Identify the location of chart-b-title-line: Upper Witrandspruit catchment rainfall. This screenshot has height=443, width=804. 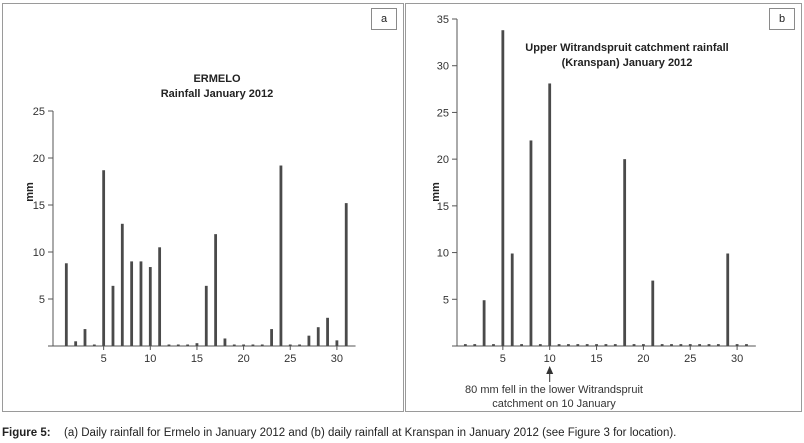
(626, 48).